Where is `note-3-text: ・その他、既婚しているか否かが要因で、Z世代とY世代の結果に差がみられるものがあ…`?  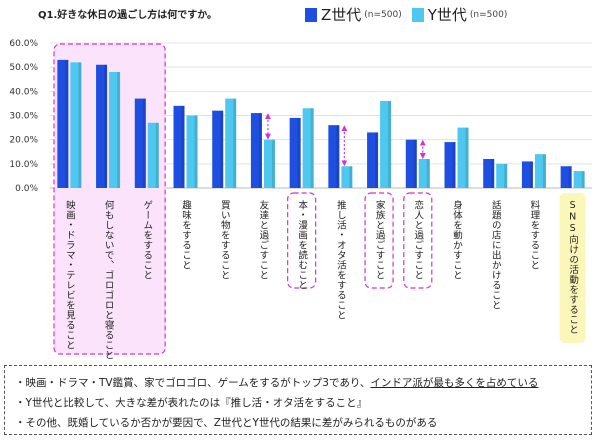
note-3-text: ・その他、既婚しているか否かが要因で、Z世代とY世代の結果に差がみられるものがあ… is located at coordinates (226, 423).